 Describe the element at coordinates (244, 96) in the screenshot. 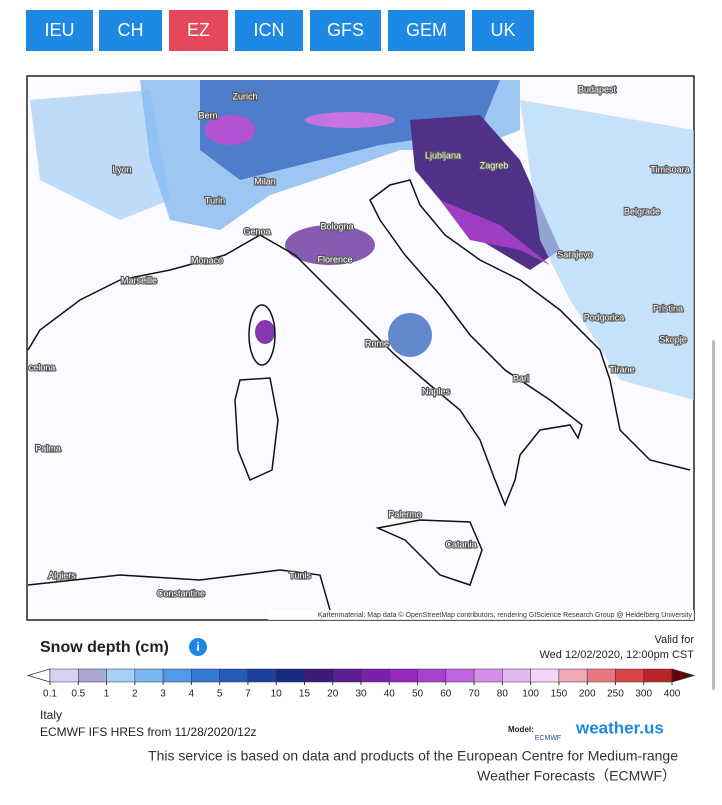

I see `city-label: Zurich` at that location.